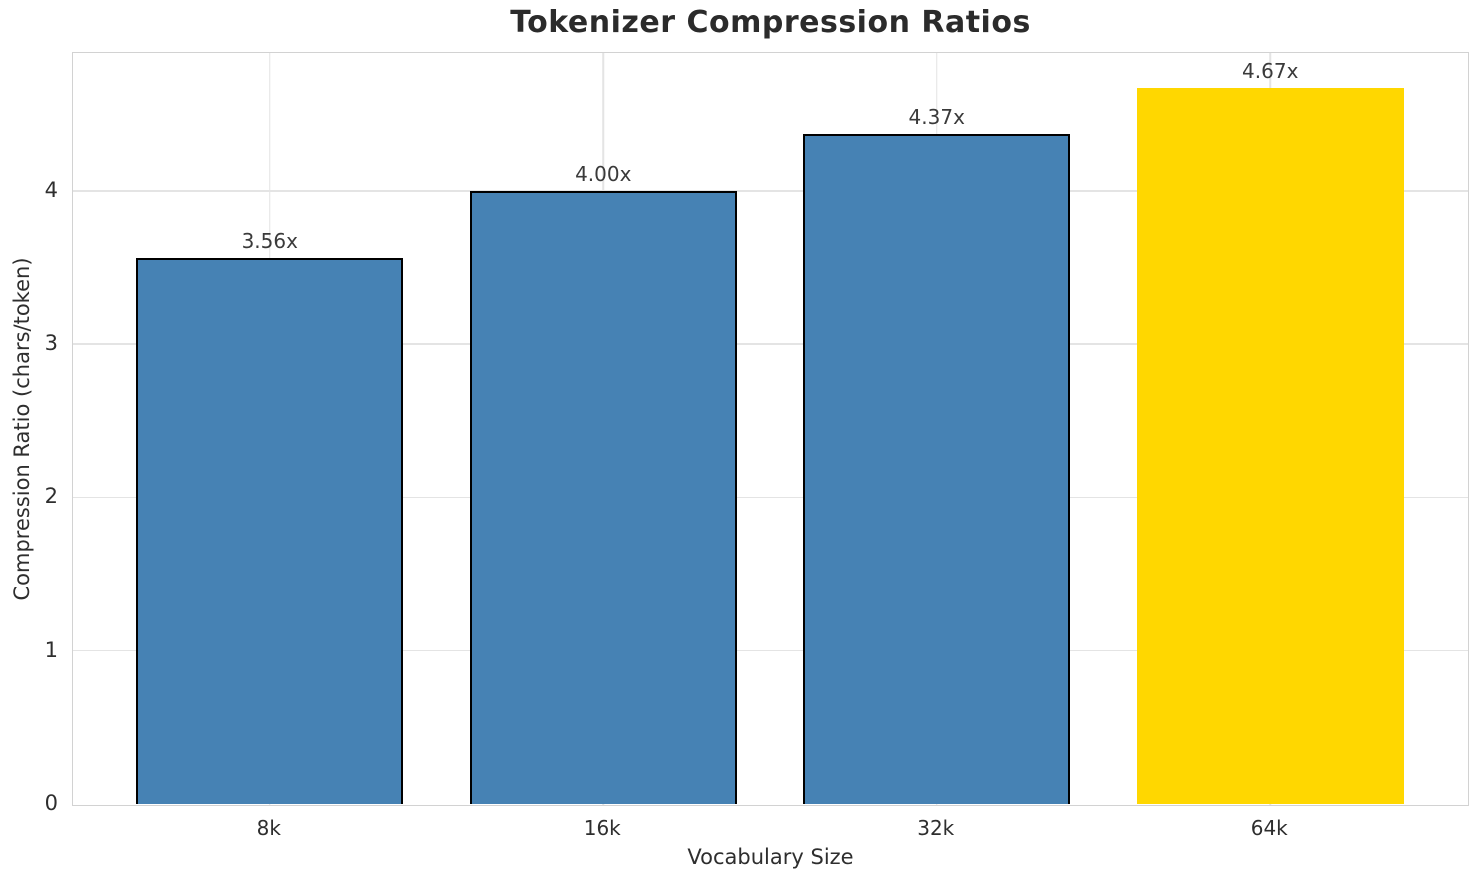 This screenshot has height=885, width=1483. I want to click on y-tick-label: 2, so click(51, 496).